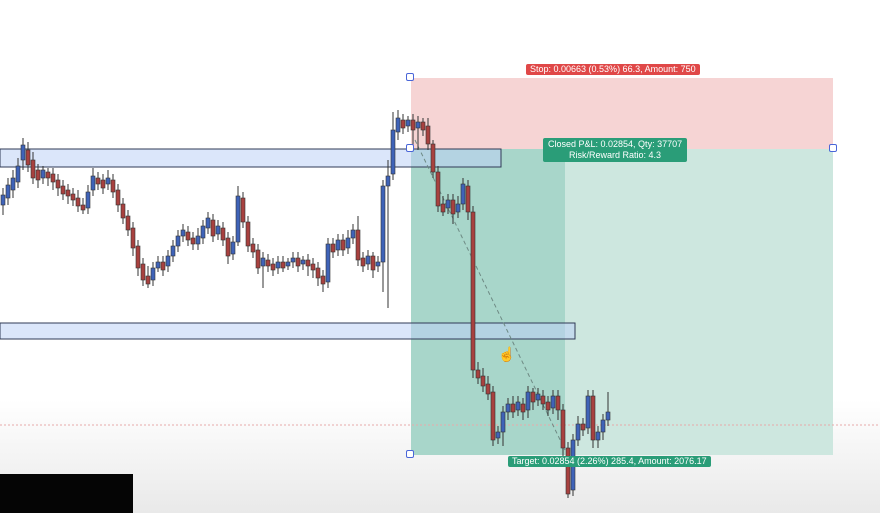  I want to click on entry-handle, so click(410, 148).